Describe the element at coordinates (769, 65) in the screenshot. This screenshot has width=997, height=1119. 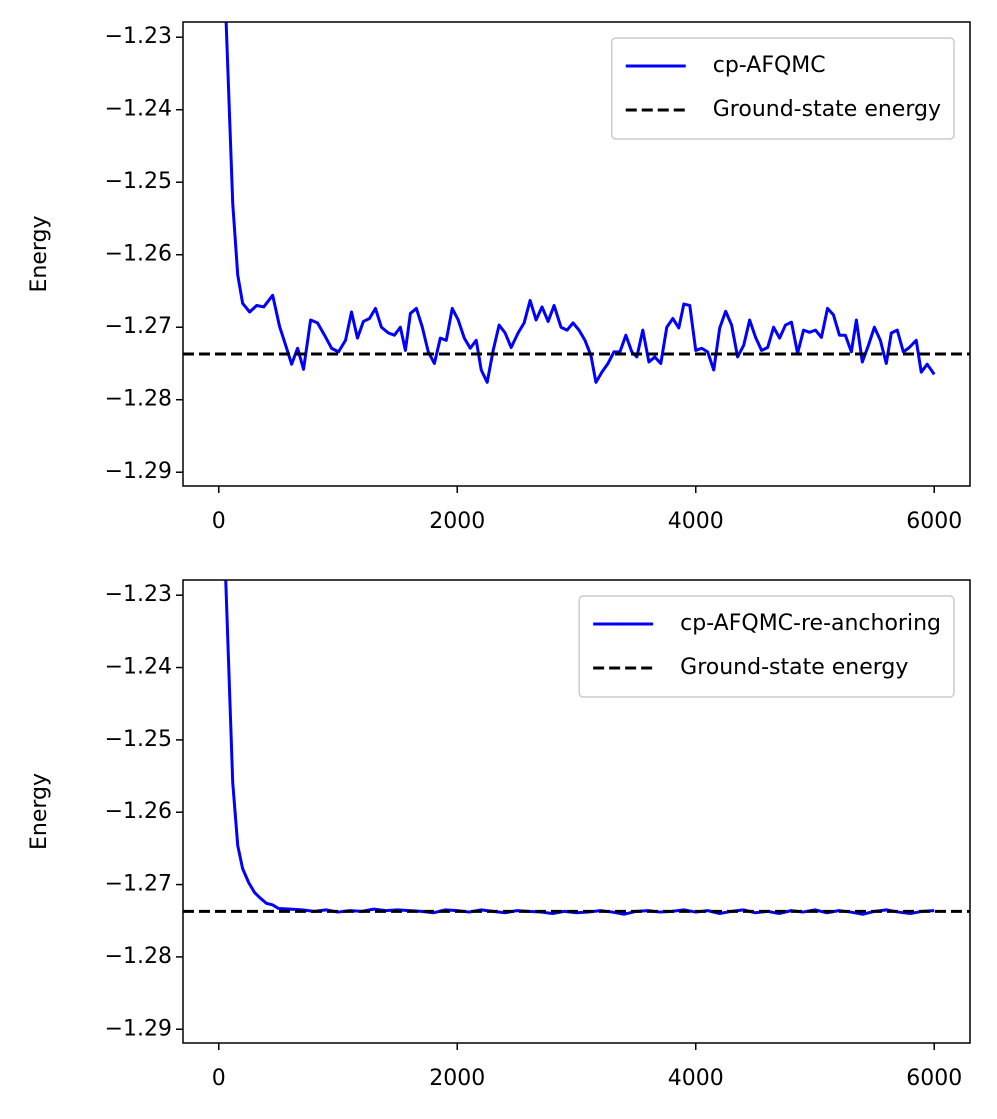
I see `legend-label: cp-AFQMC` at that location.